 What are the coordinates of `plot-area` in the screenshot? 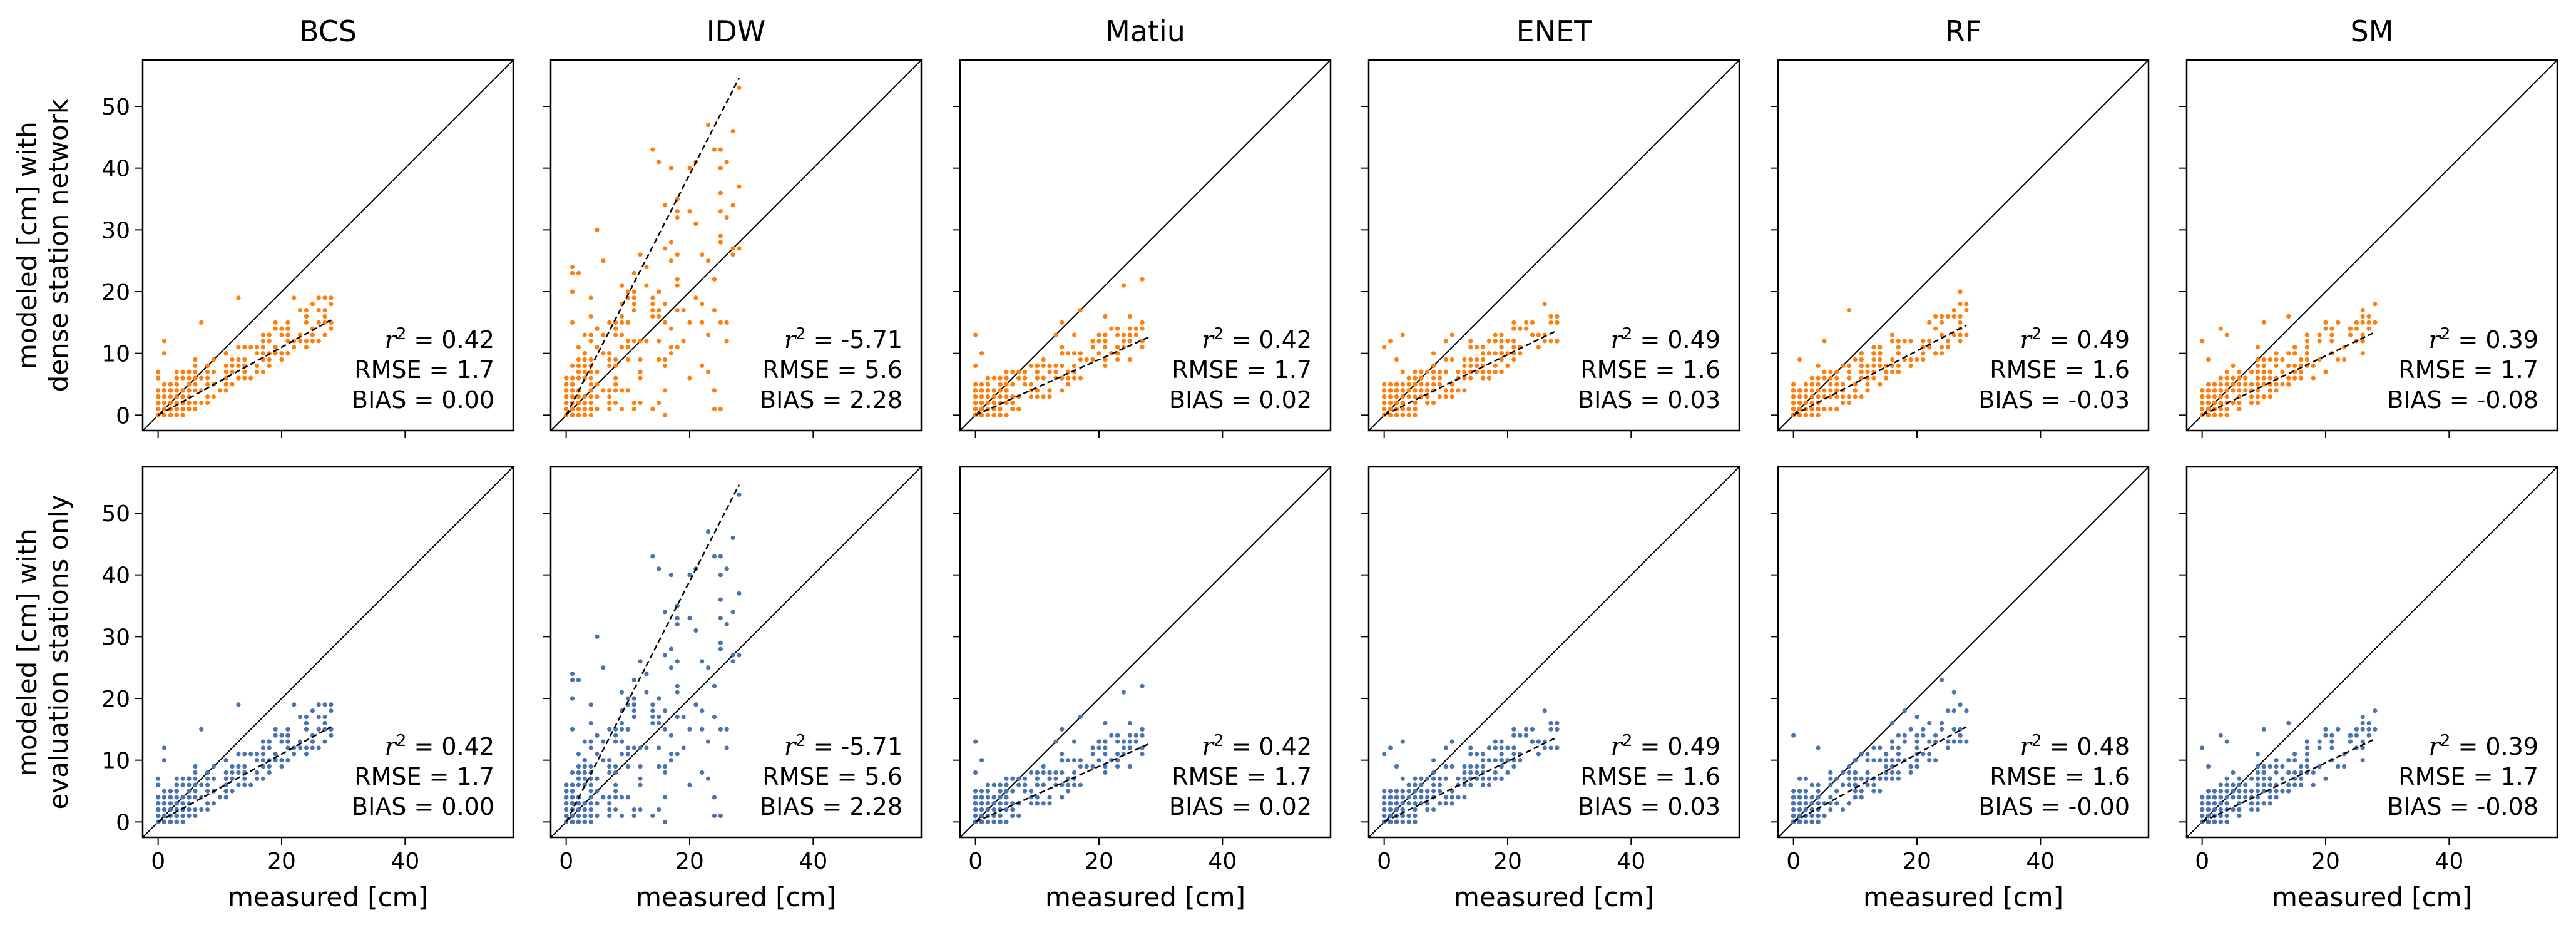 It's located at (328, 245).